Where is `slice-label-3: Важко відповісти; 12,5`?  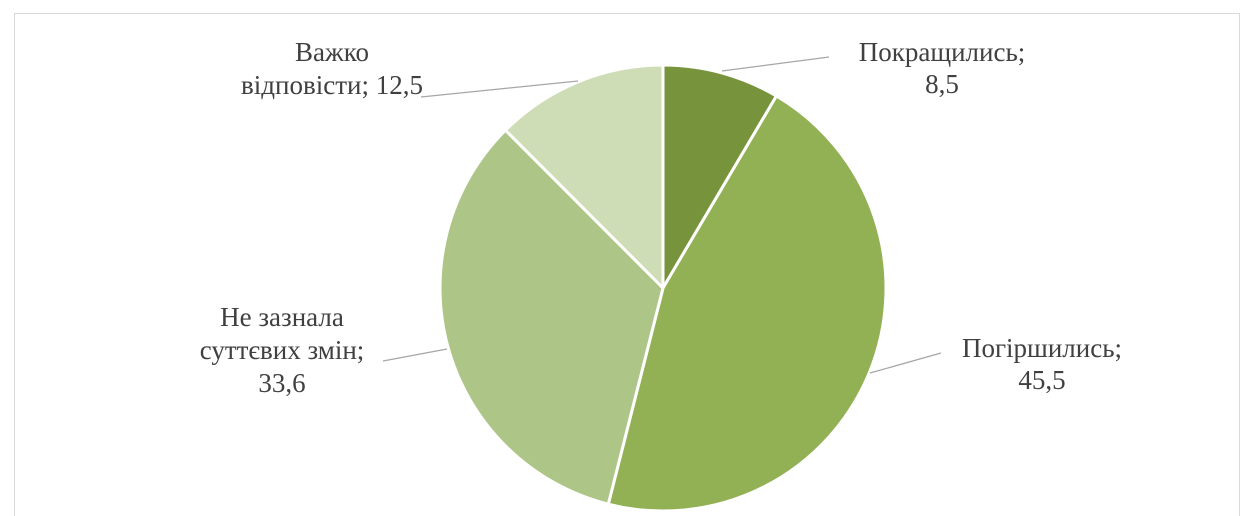
slice-label-3: Важко відповісти; 12,5 is located at coordinates (332, 68).